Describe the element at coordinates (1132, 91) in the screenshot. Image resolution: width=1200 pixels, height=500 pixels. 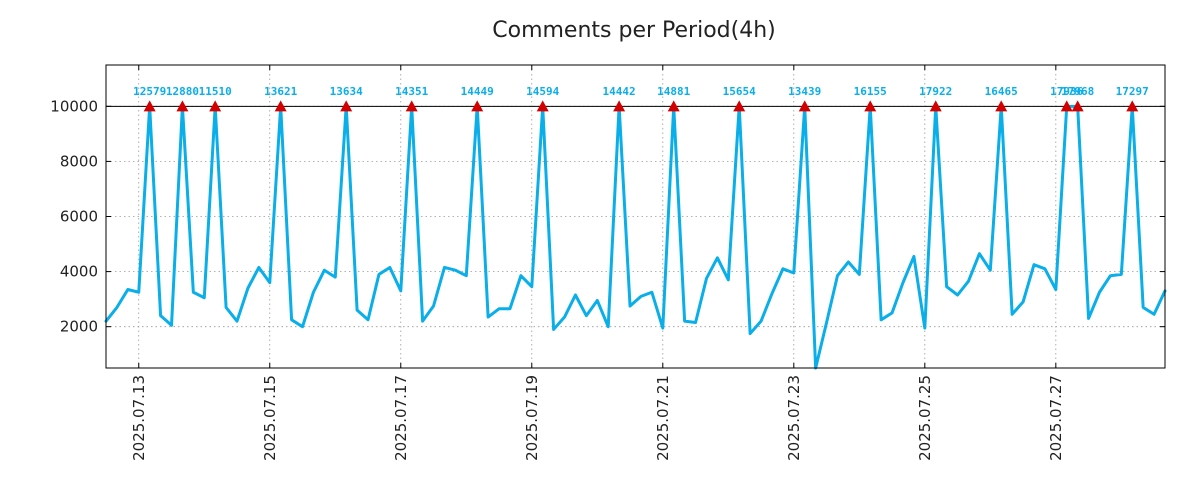
I see `peak-label: 17297` at that location.